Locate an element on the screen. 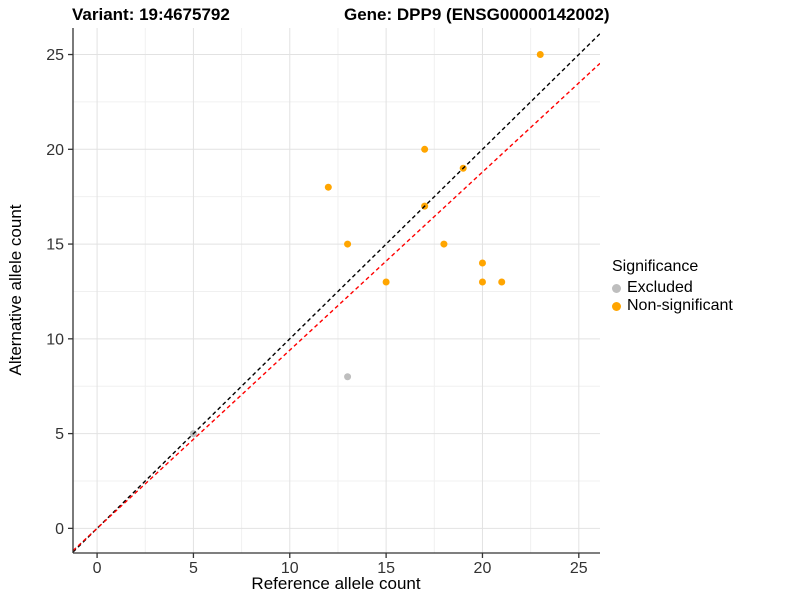 Image resolution: width=800 pixels, height=600 pixels. y-tick-label: 5 is located at coordinates (59, 434).